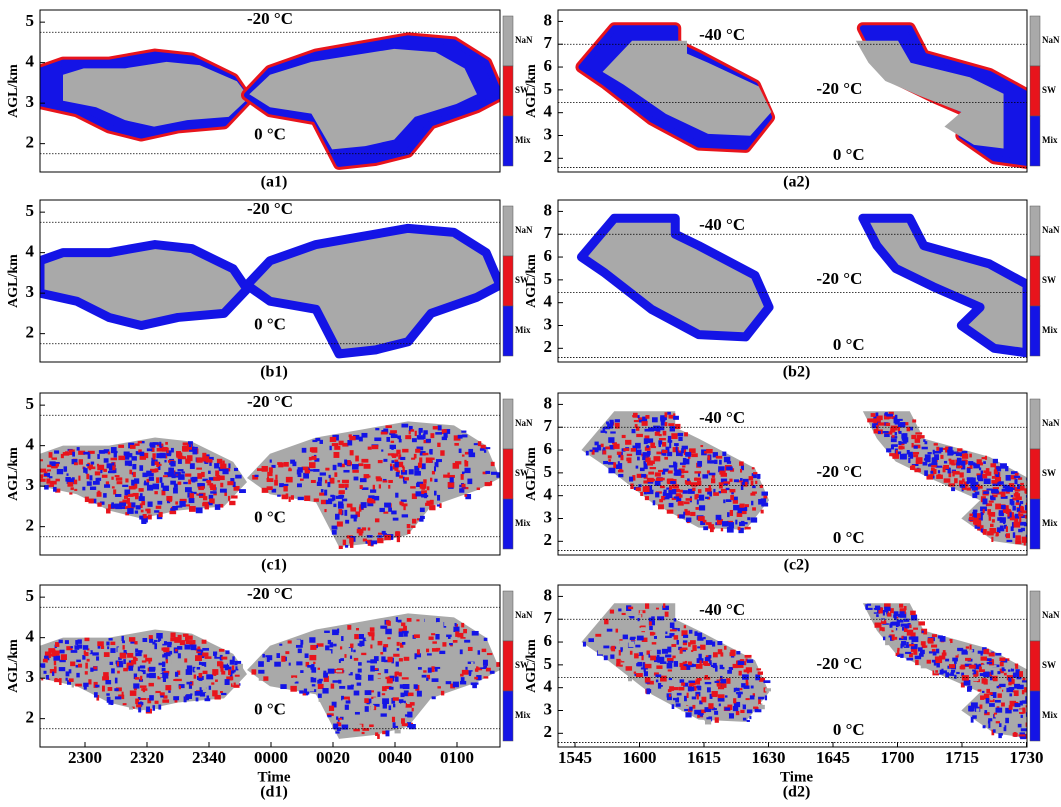  I want to click on y-tick-label: 2, so click(548, 156).